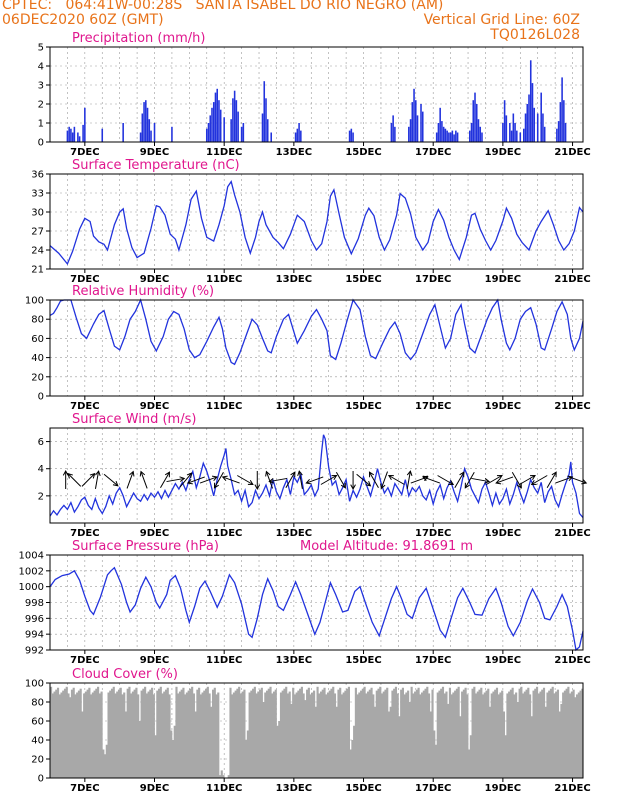 This screenshot has width=618, height=800. Describe the element at coordinates (37, 320) in the screenshot. I see `y-tick-label: 80` at that location.